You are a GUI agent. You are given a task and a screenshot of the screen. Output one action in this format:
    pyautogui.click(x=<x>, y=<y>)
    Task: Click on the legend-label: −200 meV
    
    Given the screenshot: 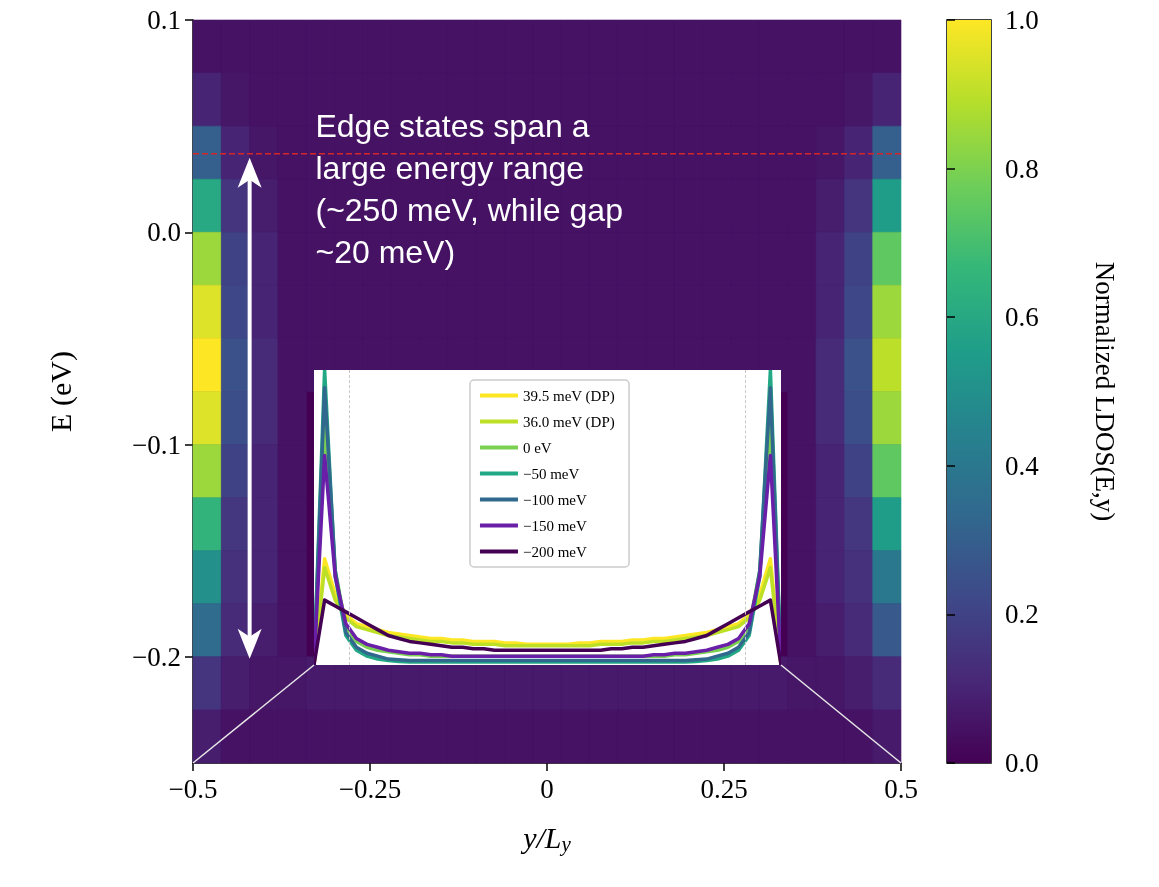 What is the action you would take?
    pyautogui.click(x=554, y=551)
    